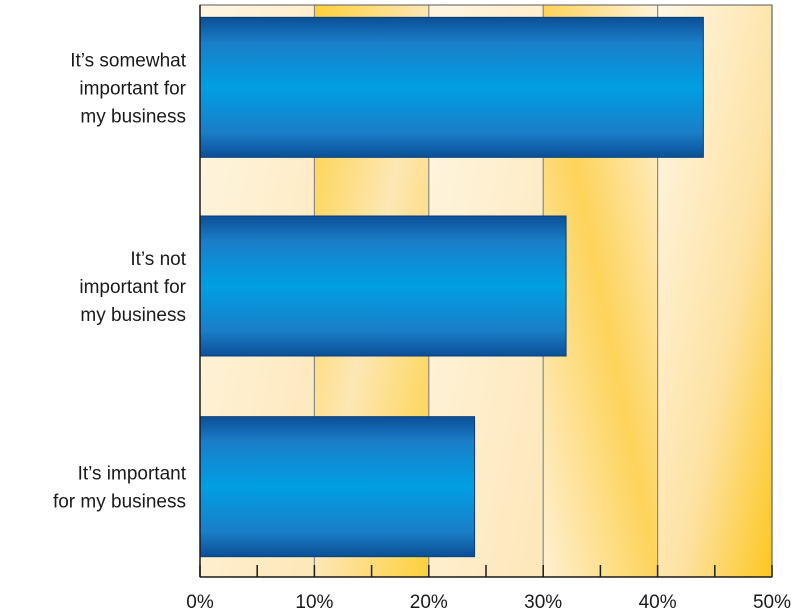 The width and height of the screenshot is (809, 616). I want to click on x-tick-label: 40%, so click(658, 602).